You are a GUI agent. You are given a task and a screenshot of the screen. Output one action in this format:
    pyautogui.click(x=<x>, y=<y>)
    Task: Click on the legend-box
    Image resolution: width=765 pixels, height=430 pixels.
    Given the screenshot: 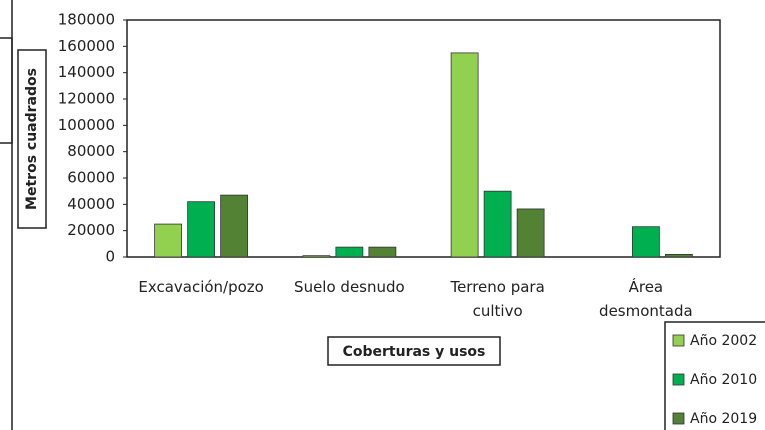 What is the action you would take?
    pyautogui.click(x=714, y=375)
    